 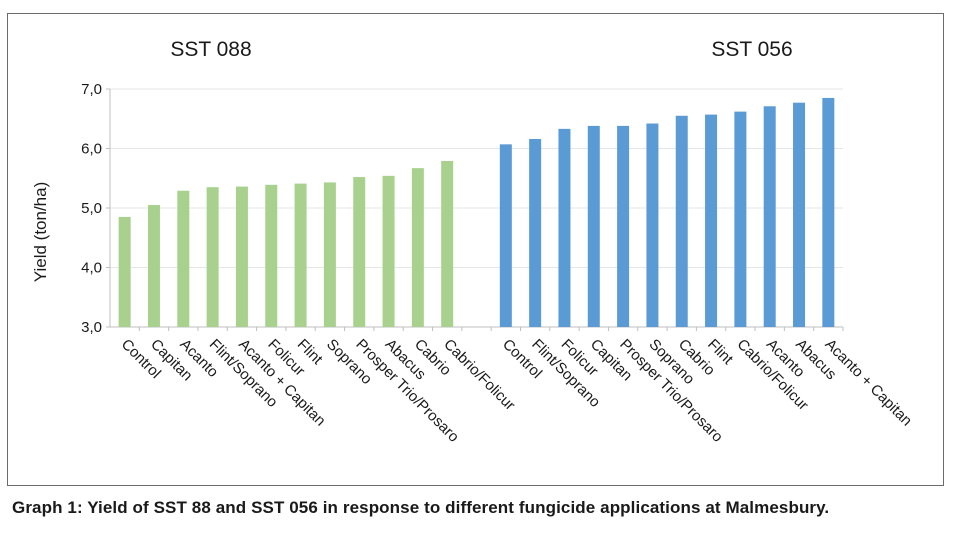 What do you see at coordinates (91, 89) in the screenshot?
I see `y-tick-label: 7,0` at bounding box center [91, 89].